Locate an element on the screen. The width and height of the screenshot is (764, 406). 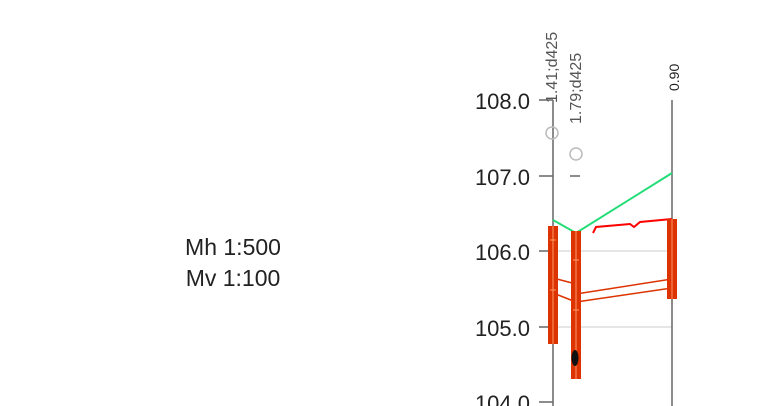
water-level-line is located at coordinates (632, 226).